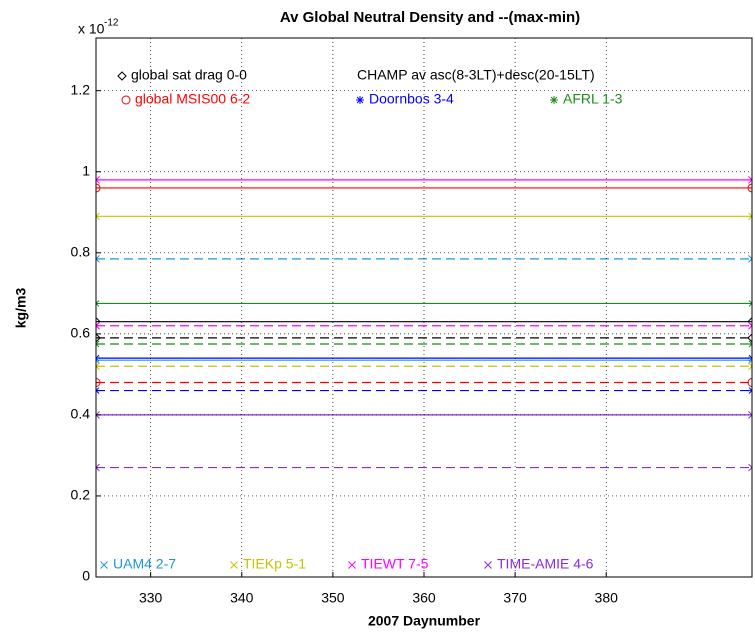 Image resolution: width=755 pixels, height=637 pixels. Describe the element at coordinates (424, 621) in the screenshot. I see `x-axis-label: 2007 Daynumber` at that location.